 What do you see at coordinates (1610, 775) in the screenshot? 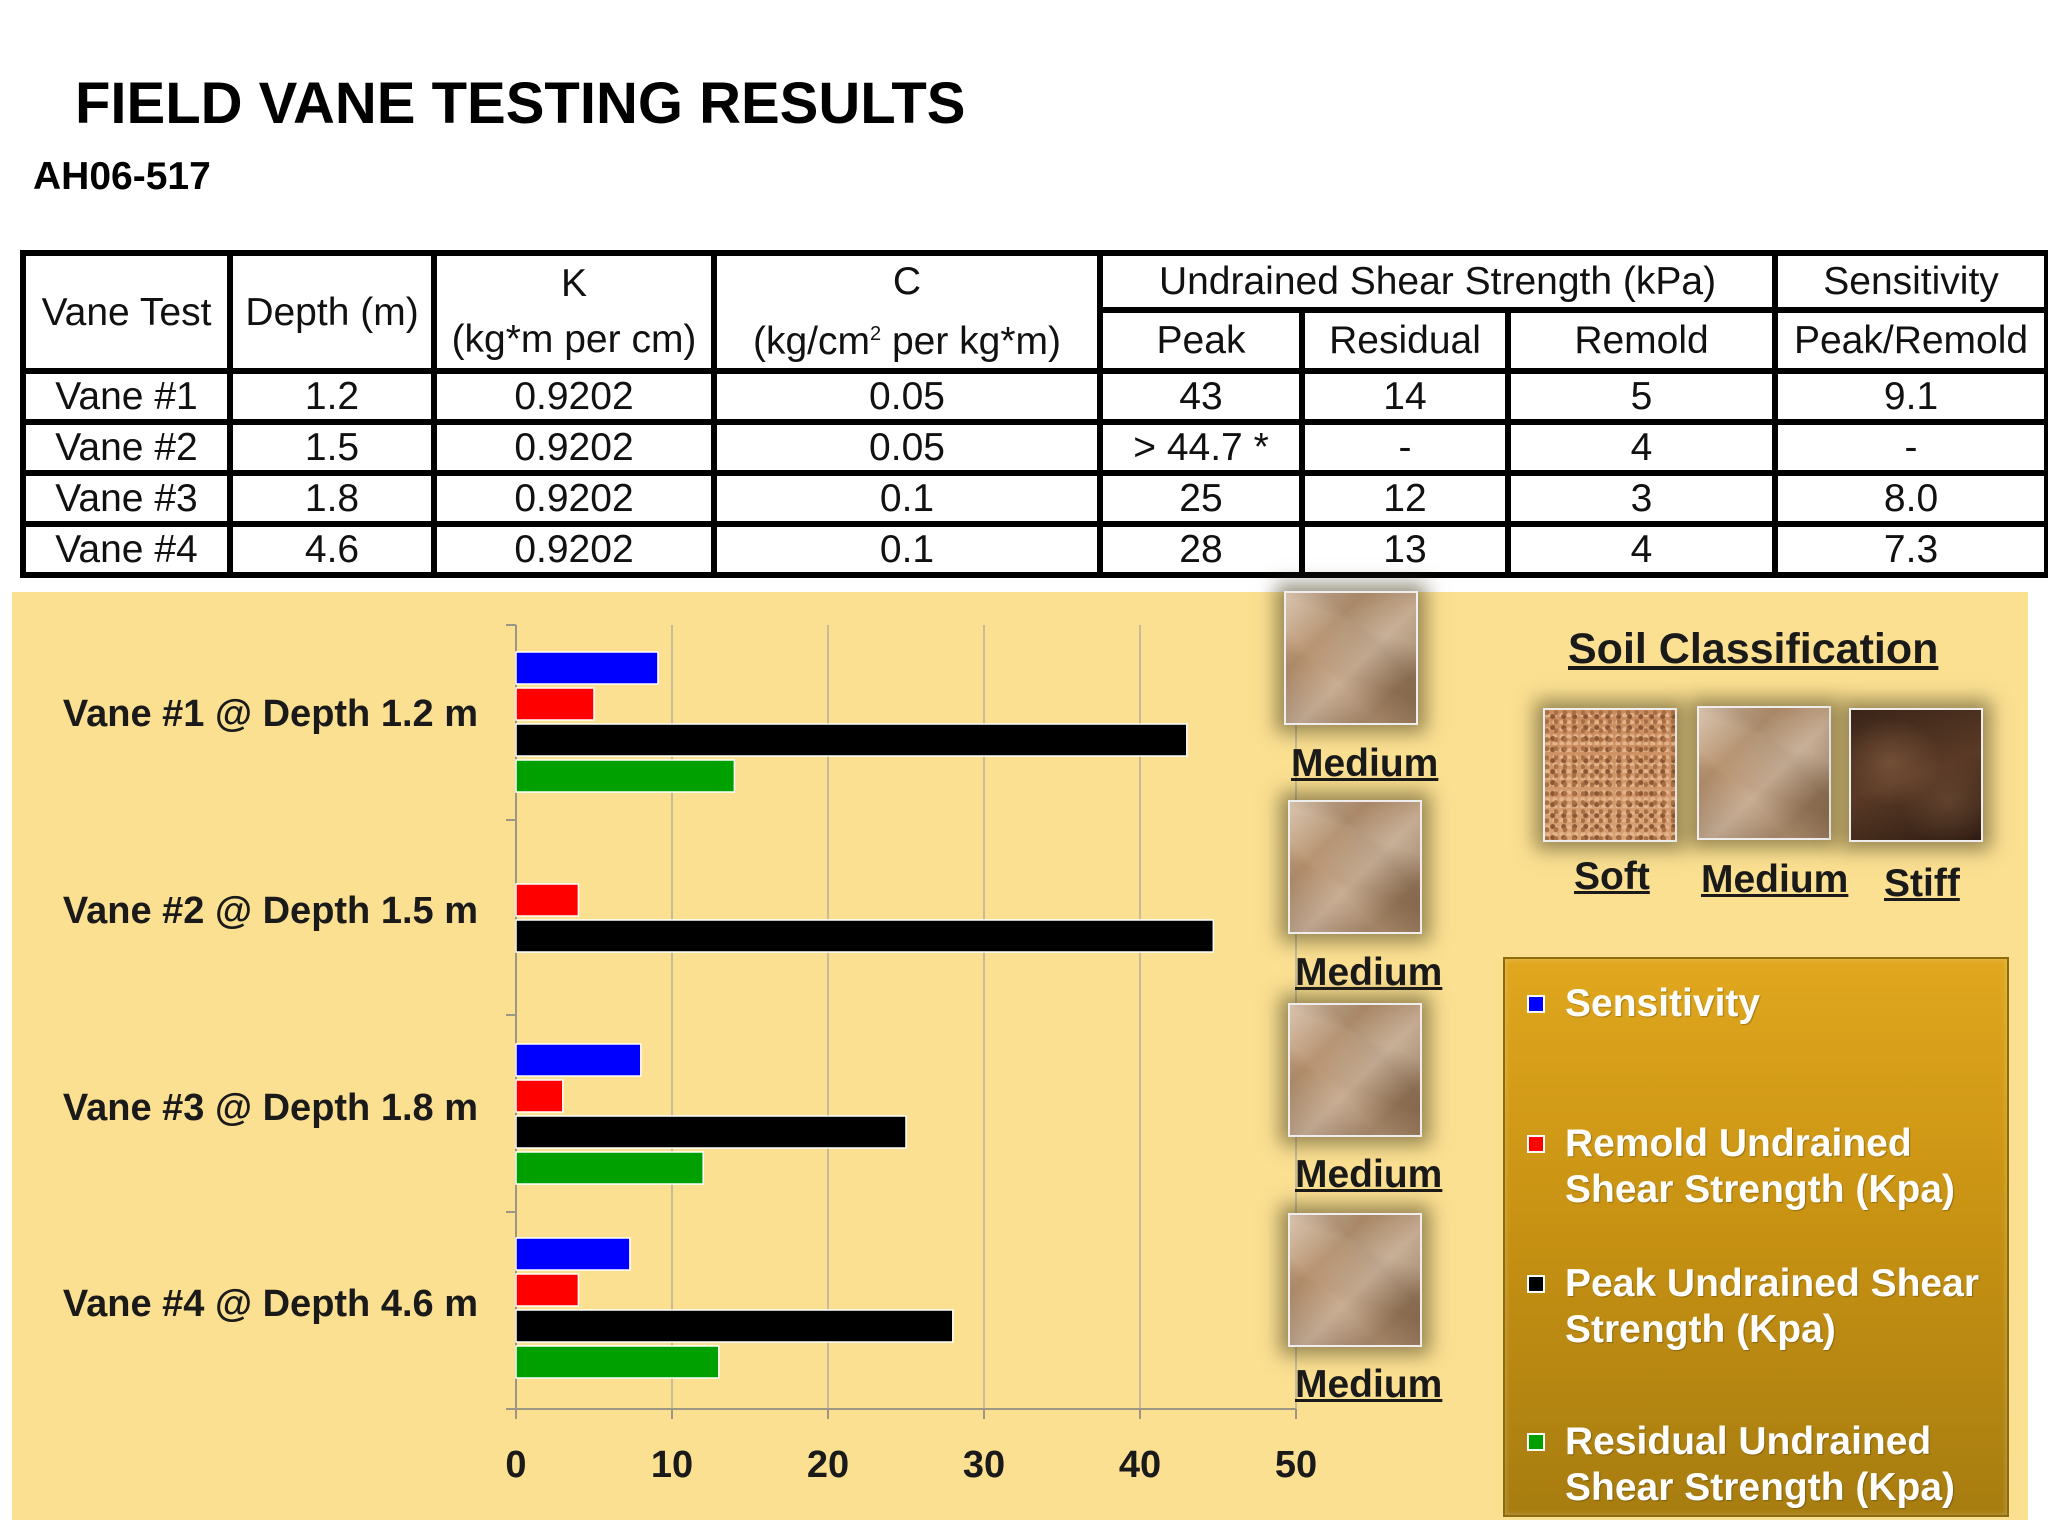
I see `soft-soil-image` at bounding box center [1610, 775].